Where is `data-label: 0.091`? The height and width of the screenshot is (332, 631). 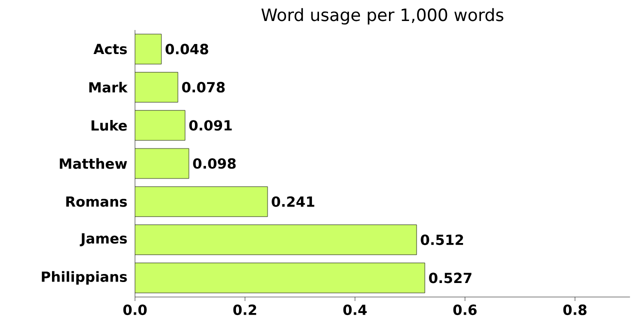
data-label: 0.091 is located at coordinates (210, 125).